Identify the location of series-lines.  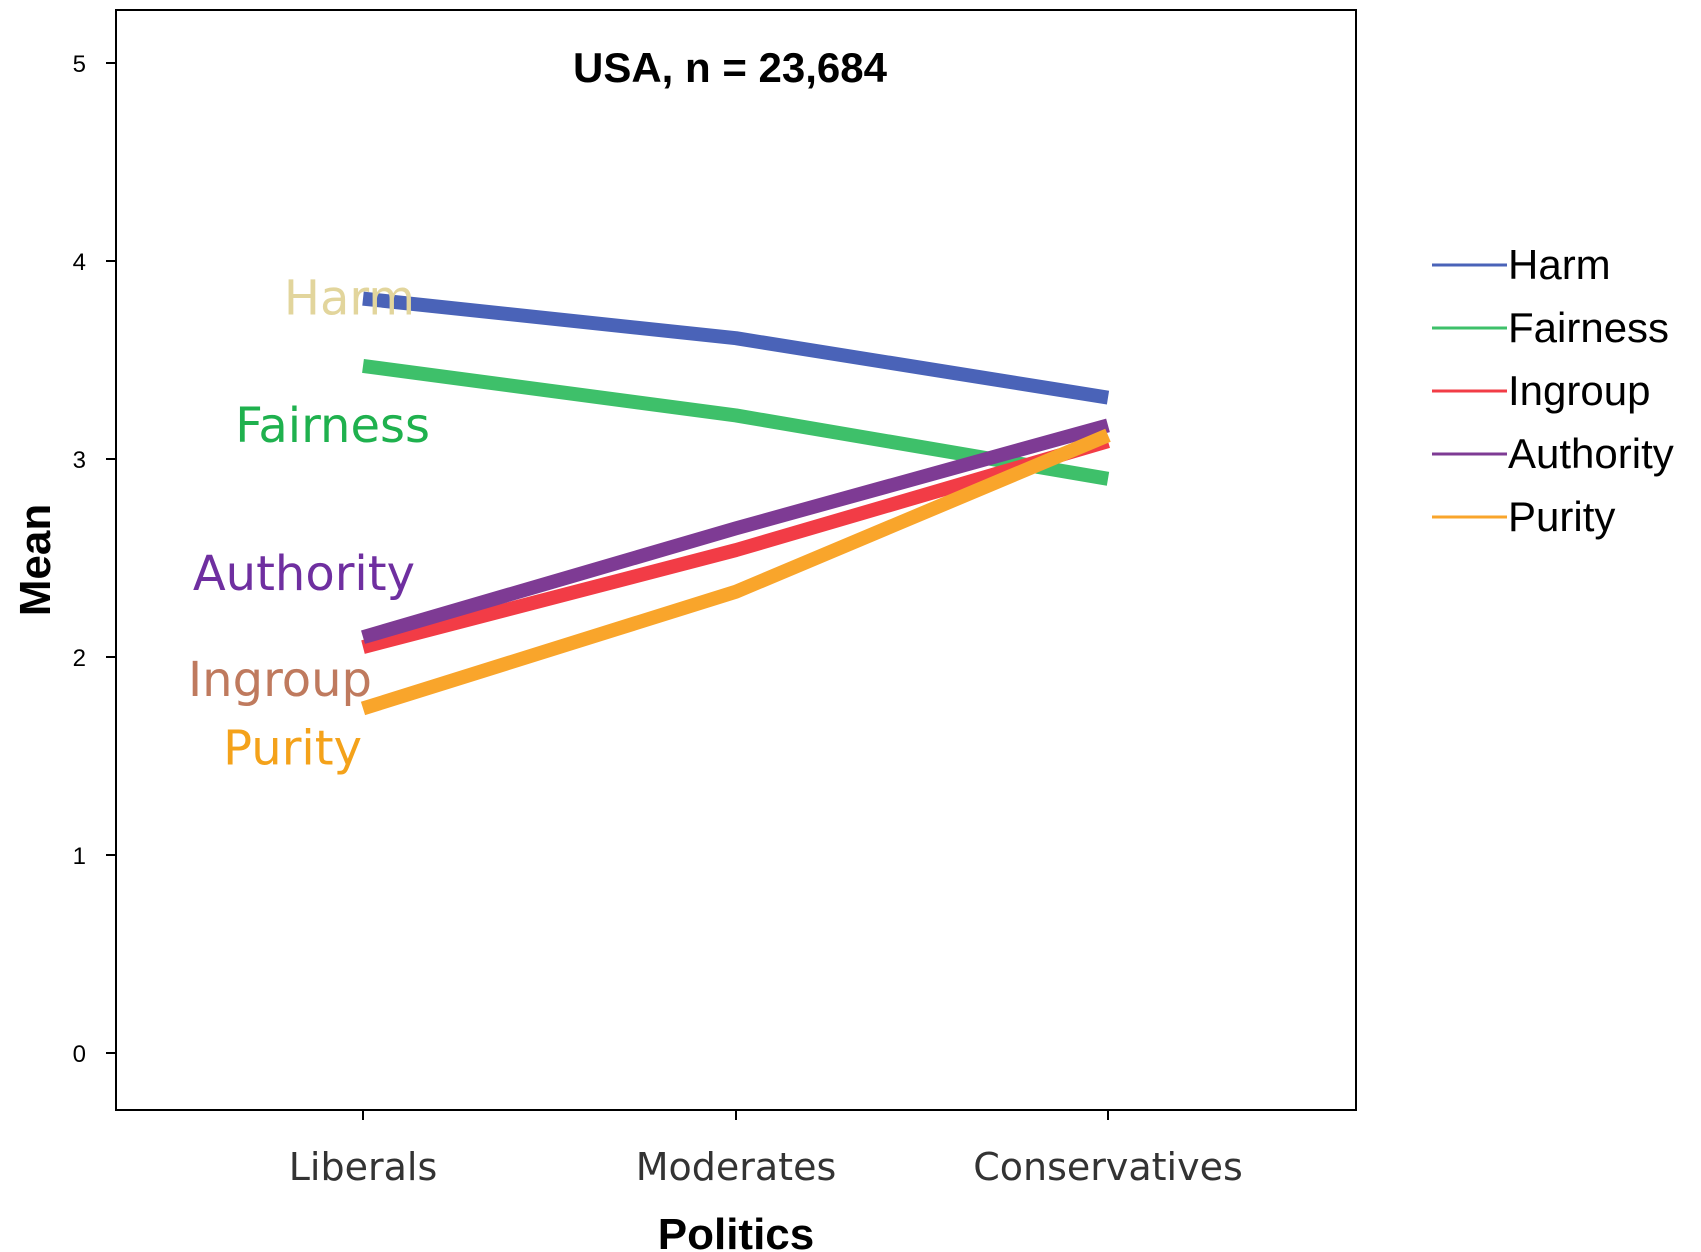
(735, 503).